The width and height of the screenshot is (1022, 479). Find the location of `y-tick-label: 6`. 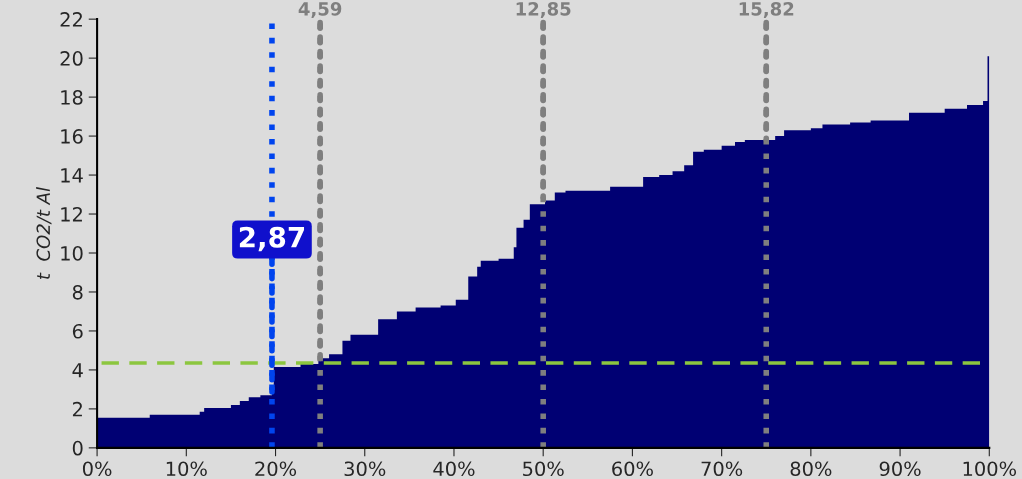

y-tick-label: 6 is located at coordinates (77, 331).